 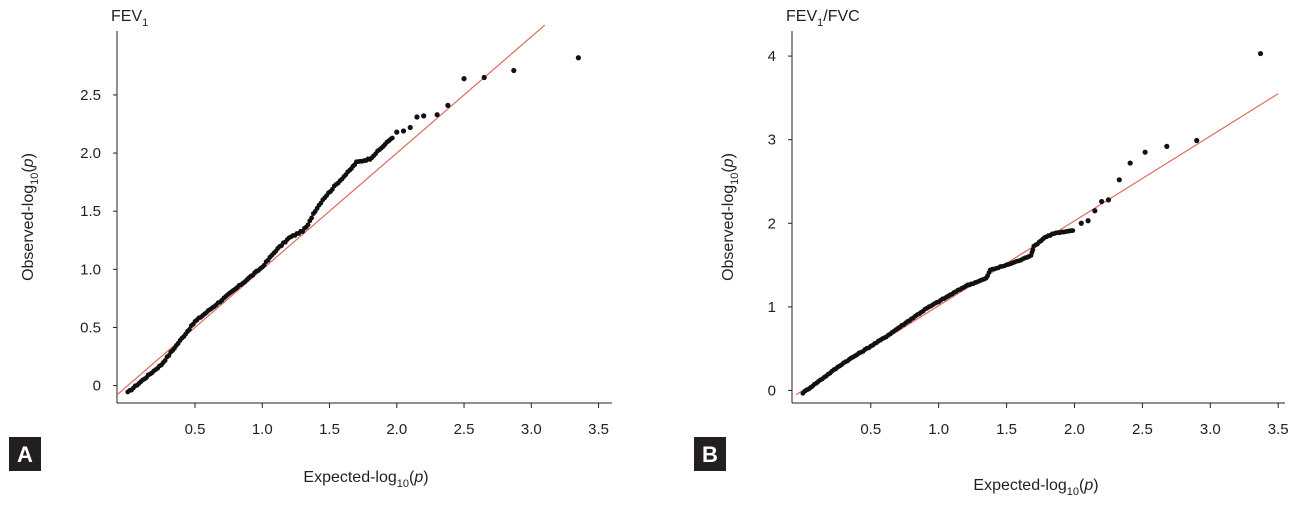 I want to click on y-tick-label: 1.0, so click(x=90, y=269).